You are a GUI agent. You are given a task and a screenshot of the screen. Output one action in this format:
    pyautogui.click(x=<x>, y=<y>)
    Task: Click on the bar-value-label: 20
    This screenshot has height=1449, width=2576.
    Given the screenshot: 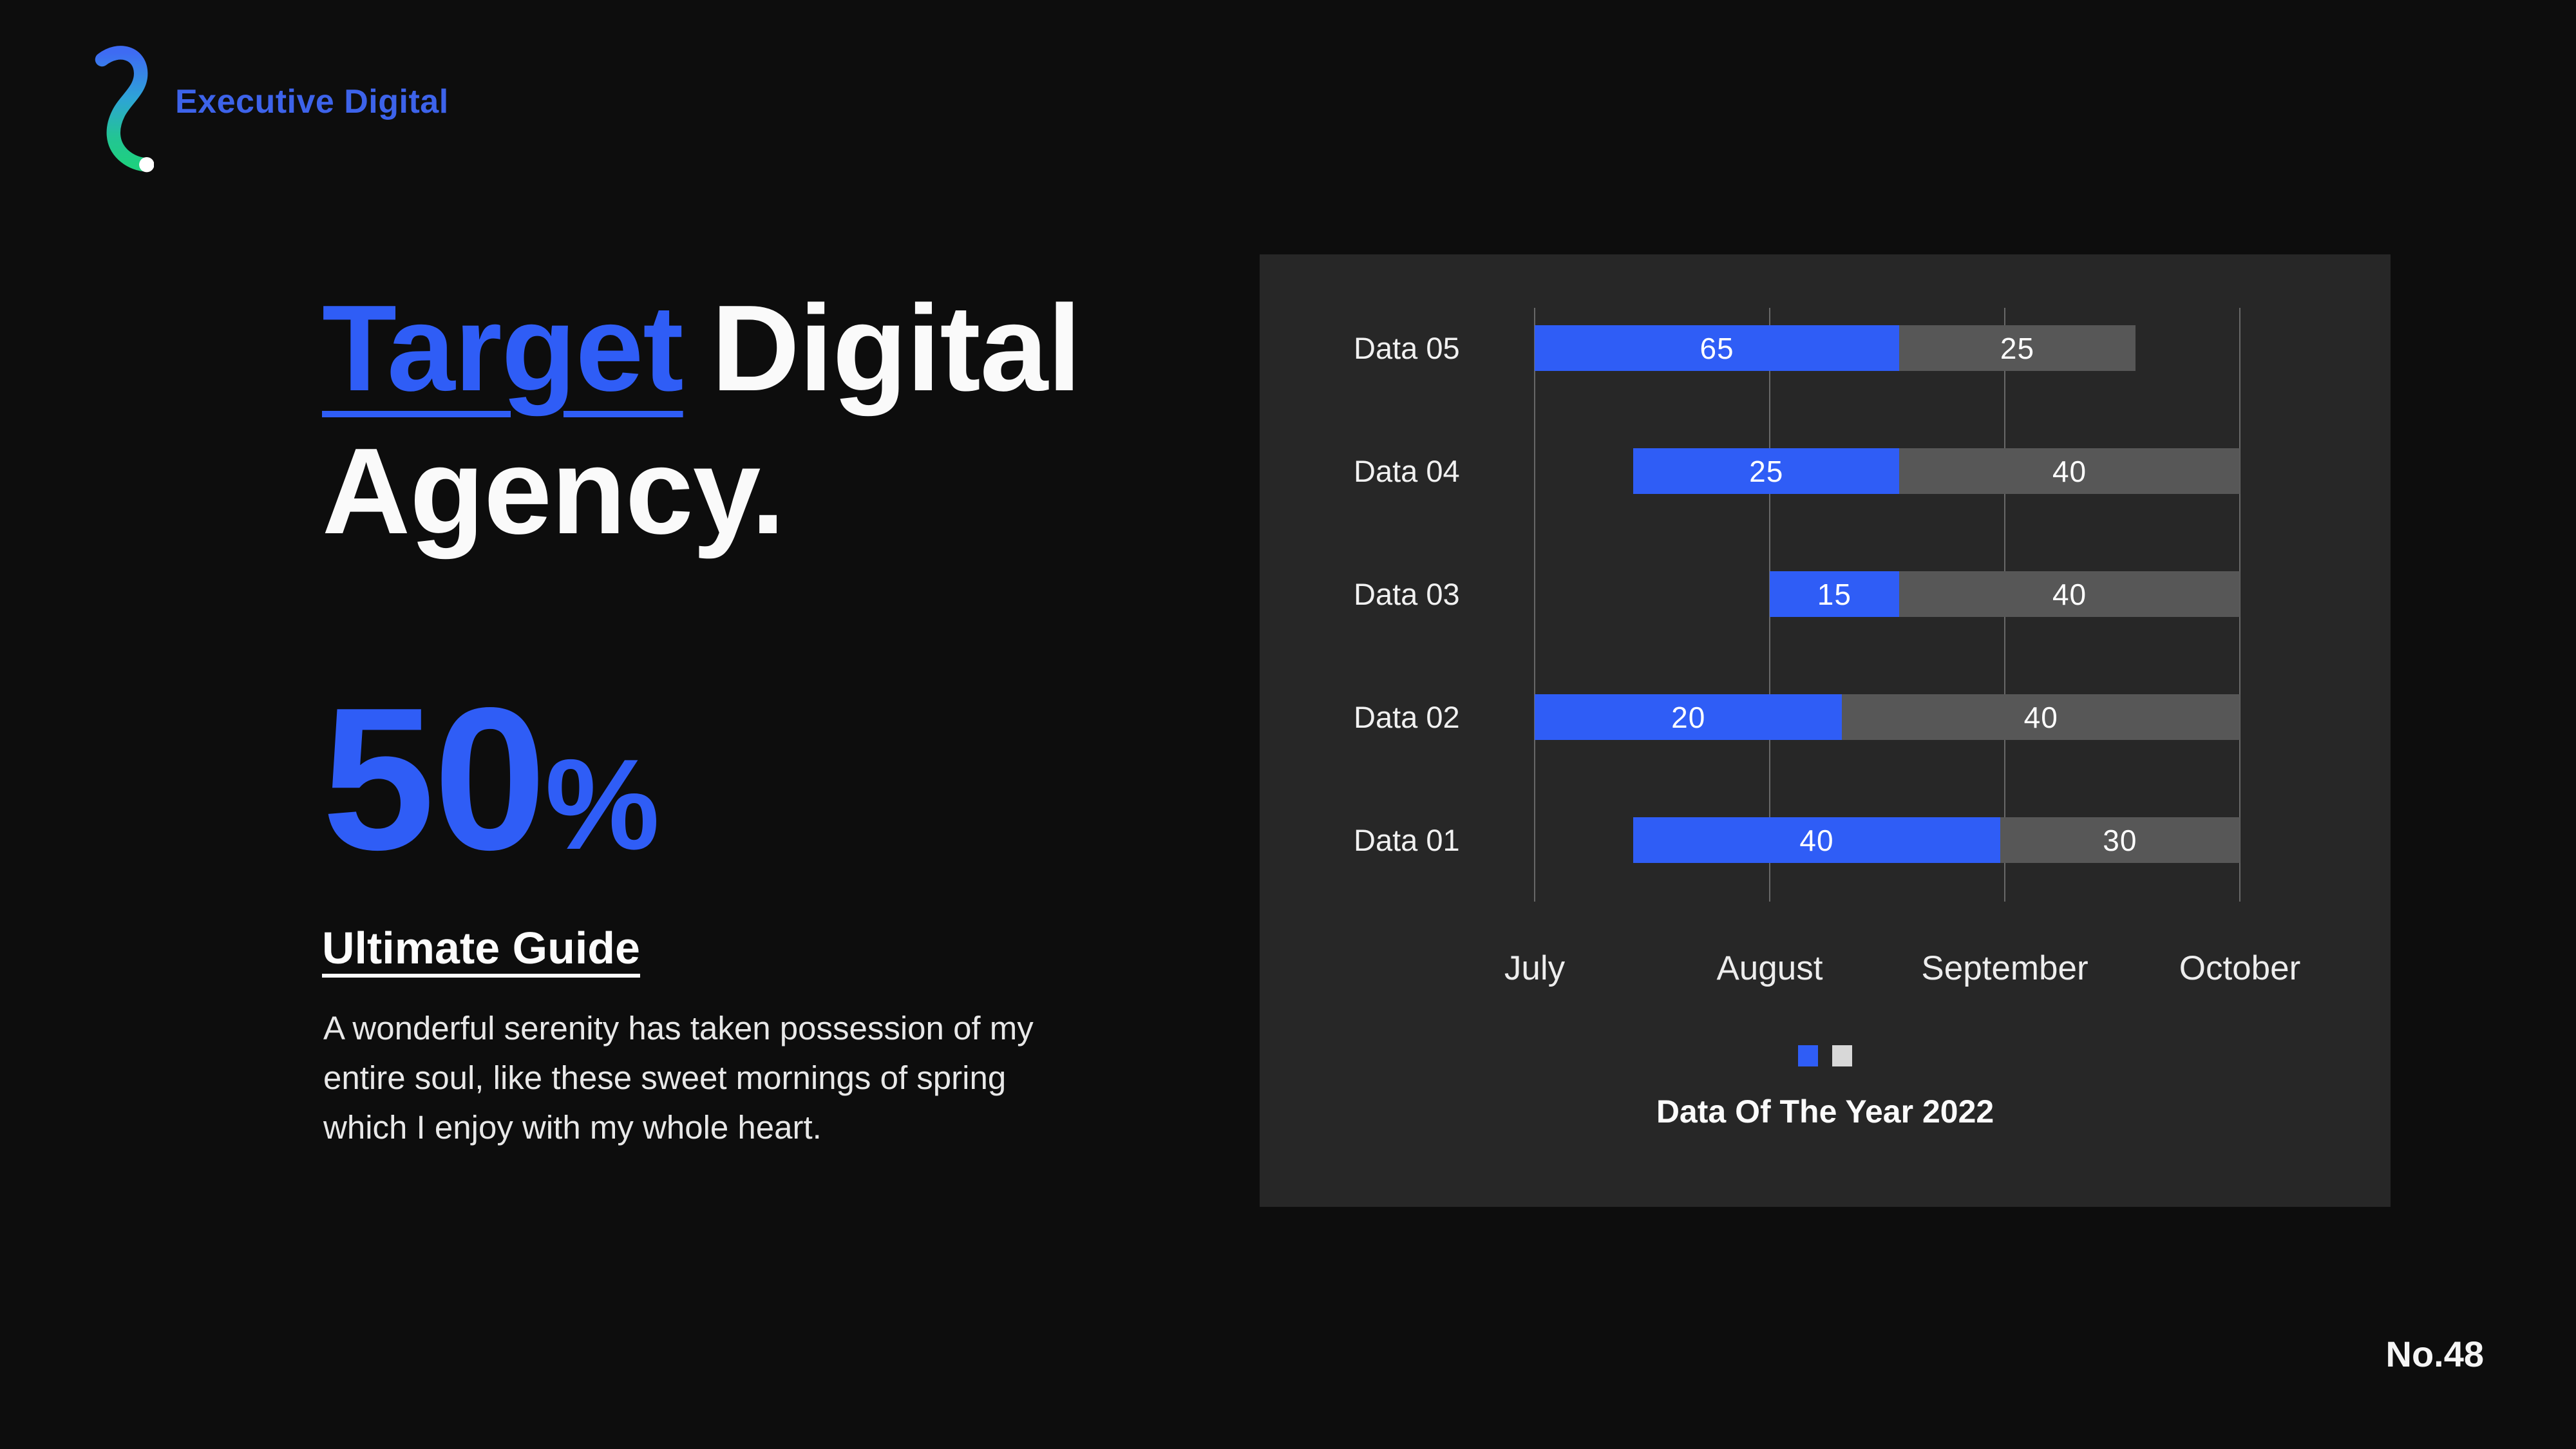 What is the action you would take?
    pyautogui.click(x=1688, y=717)
    